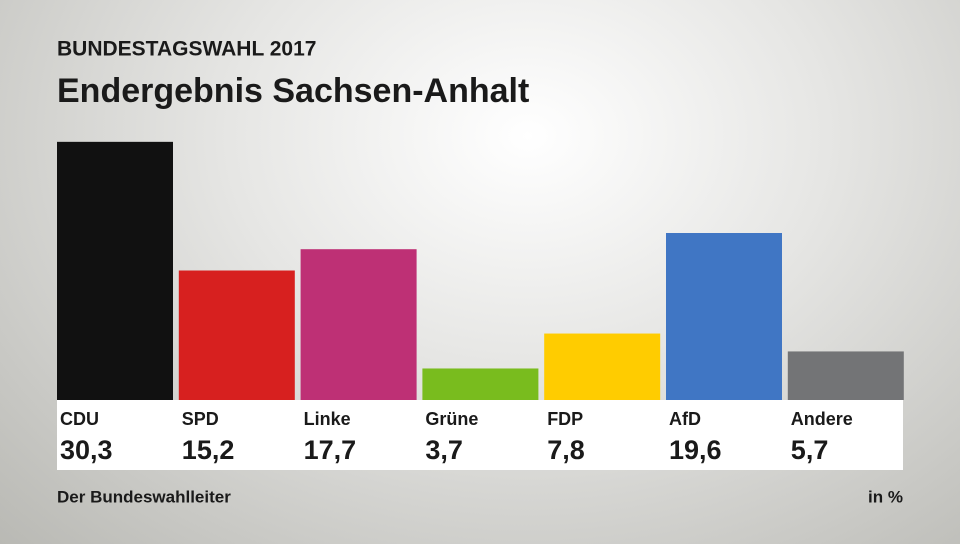 This screenshot has width=960, height=549. I want to click on category-label: SPD, so click(200, 419).